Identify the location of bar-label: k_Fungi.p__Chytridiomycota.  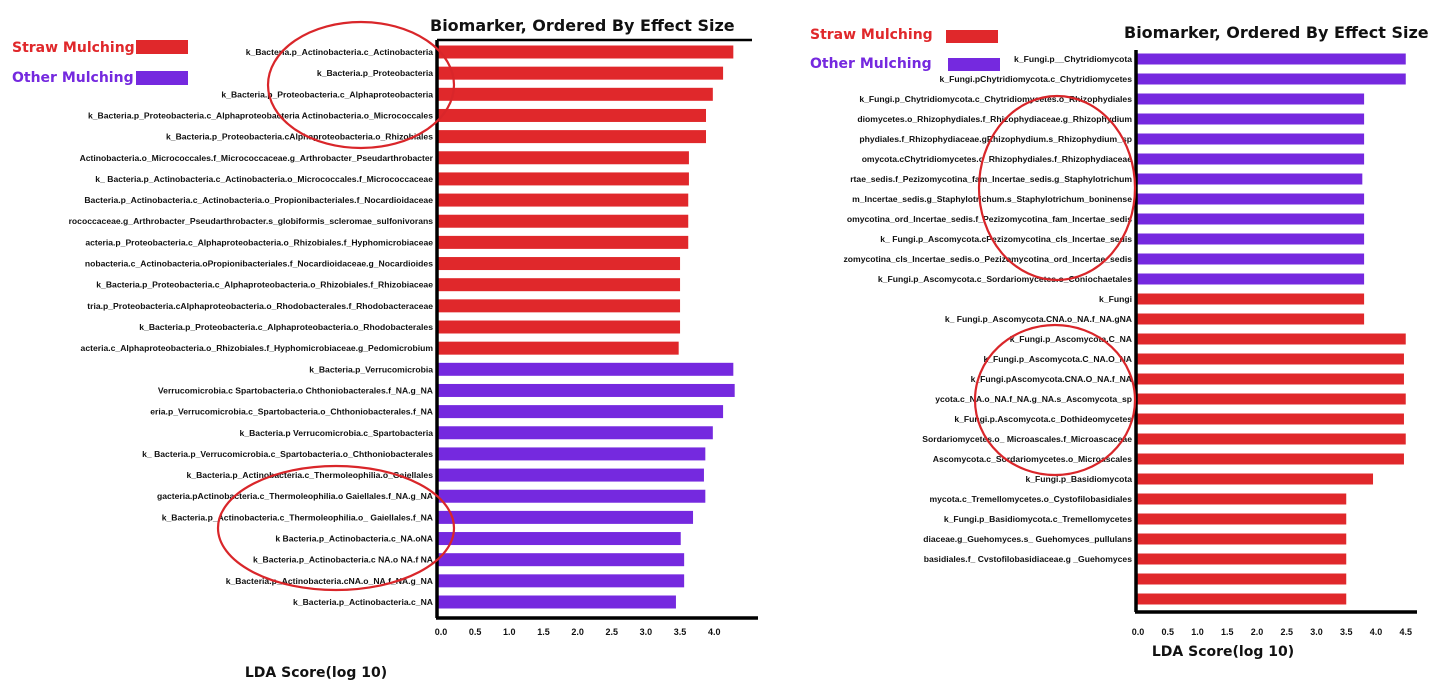
(1073, 59).